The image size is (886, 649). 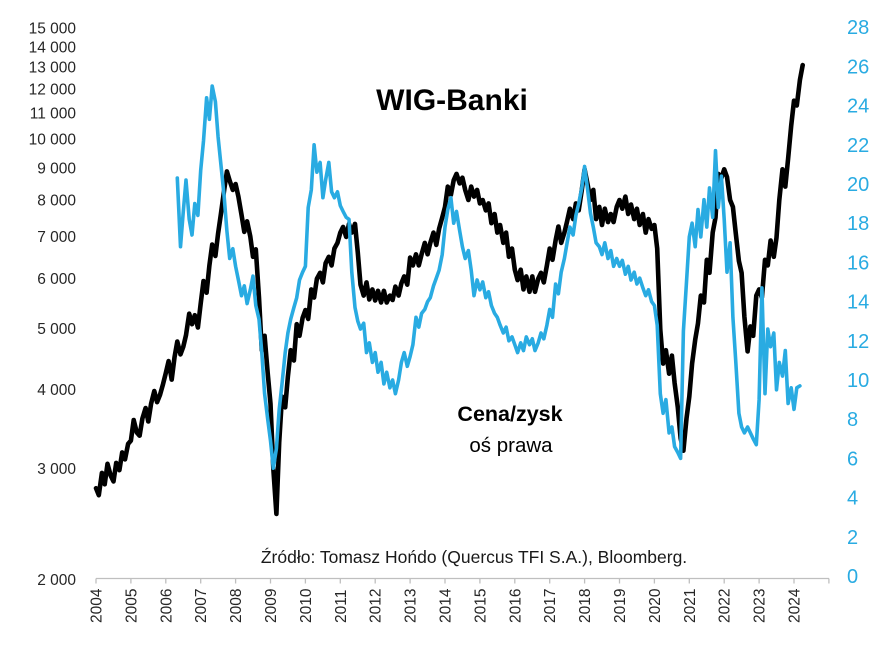 I want to click on right-axis-tick-label: 18, so click(x=858, y=224).